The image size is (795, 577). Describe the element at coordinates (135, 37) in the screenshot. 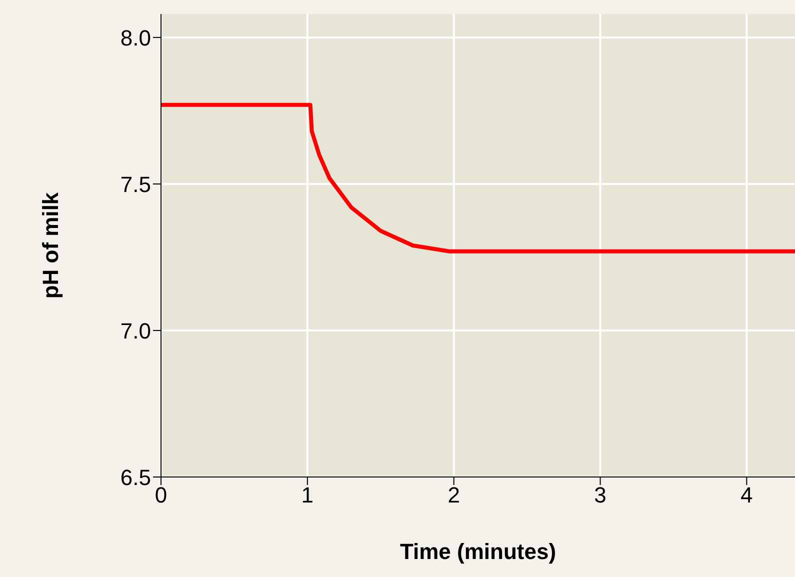

I see `y-tick-label: 8.0` at that location.